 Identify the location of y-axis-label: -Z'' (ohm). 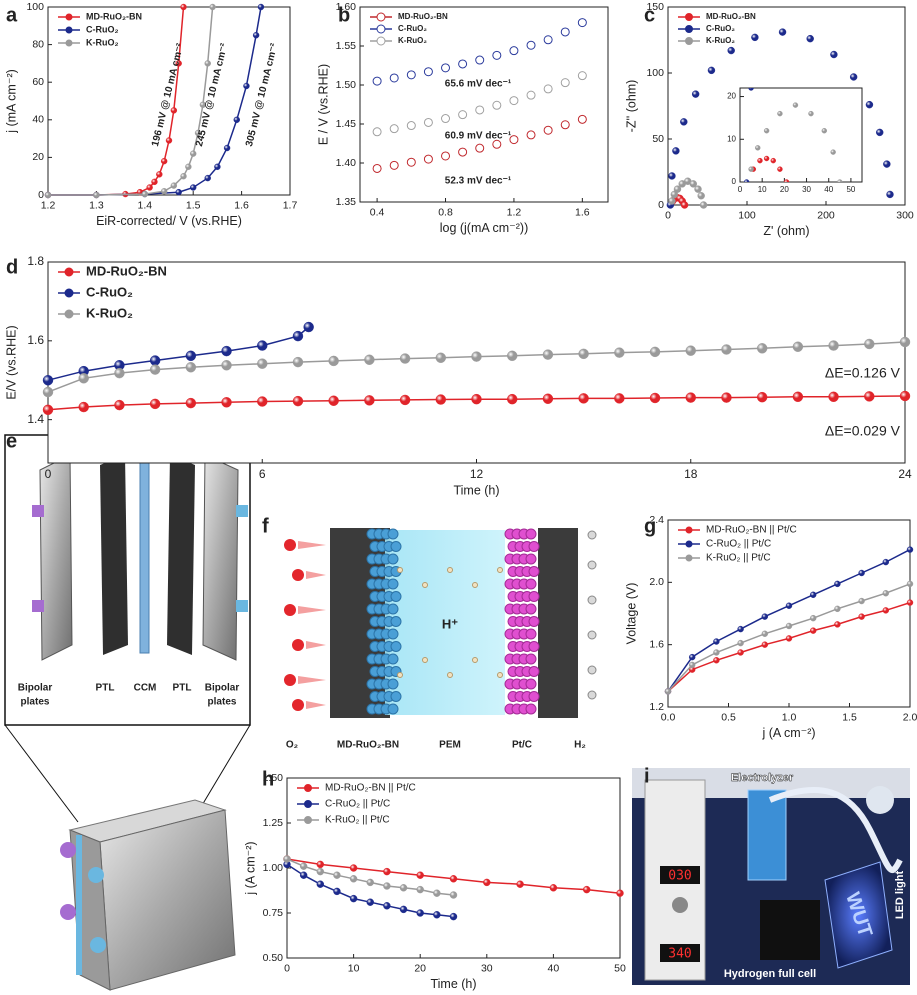
(631, 106).